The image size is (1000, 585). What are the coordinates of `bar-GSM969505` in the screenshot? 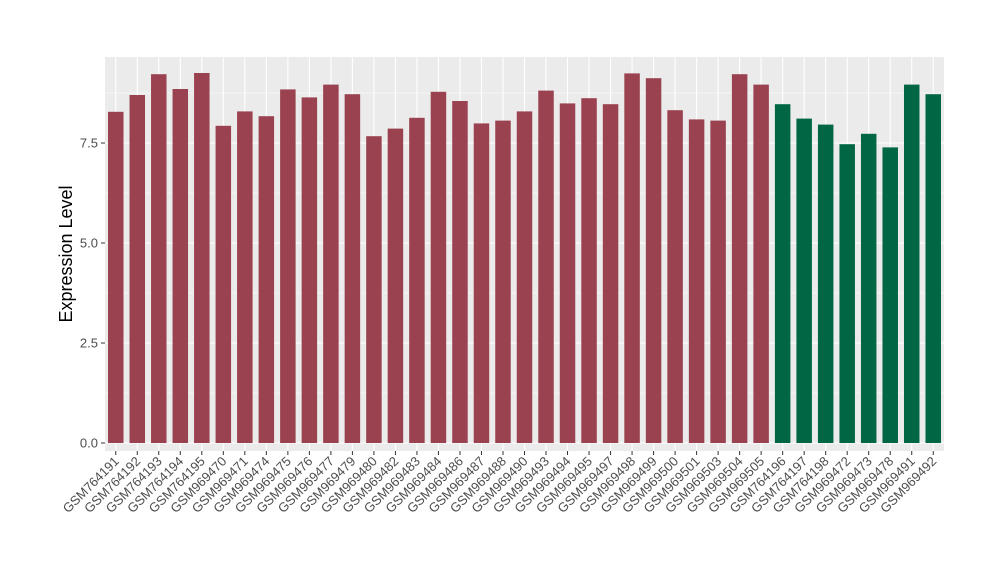 It's located at (761, 263).